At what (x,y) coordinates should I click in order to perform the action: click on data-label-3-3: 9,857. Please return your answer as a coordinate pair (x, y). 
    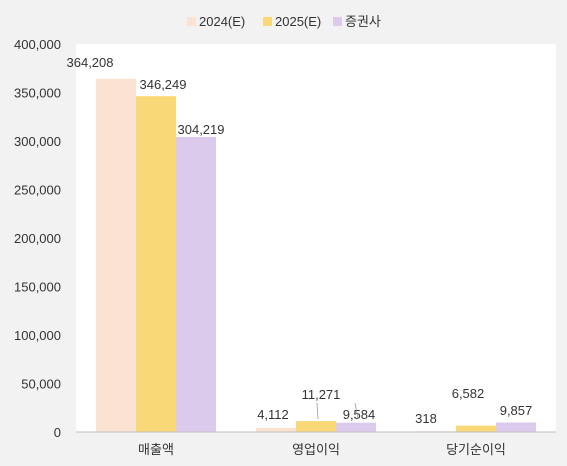
    Looking at the image, I should click on (516, 410).